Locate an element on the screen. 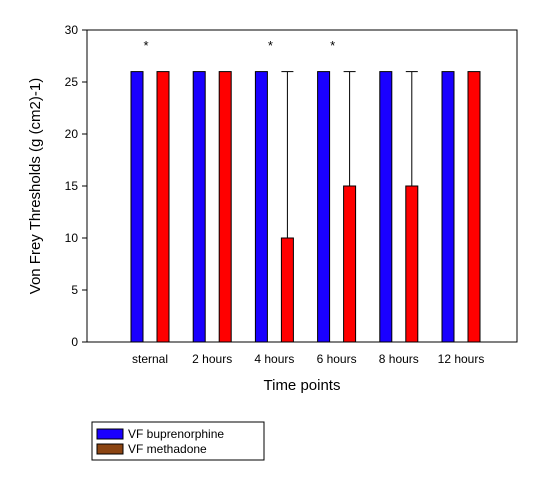 The width and height of the screenshot is (550, 489). legend-box is located at coordinates (178, 441).